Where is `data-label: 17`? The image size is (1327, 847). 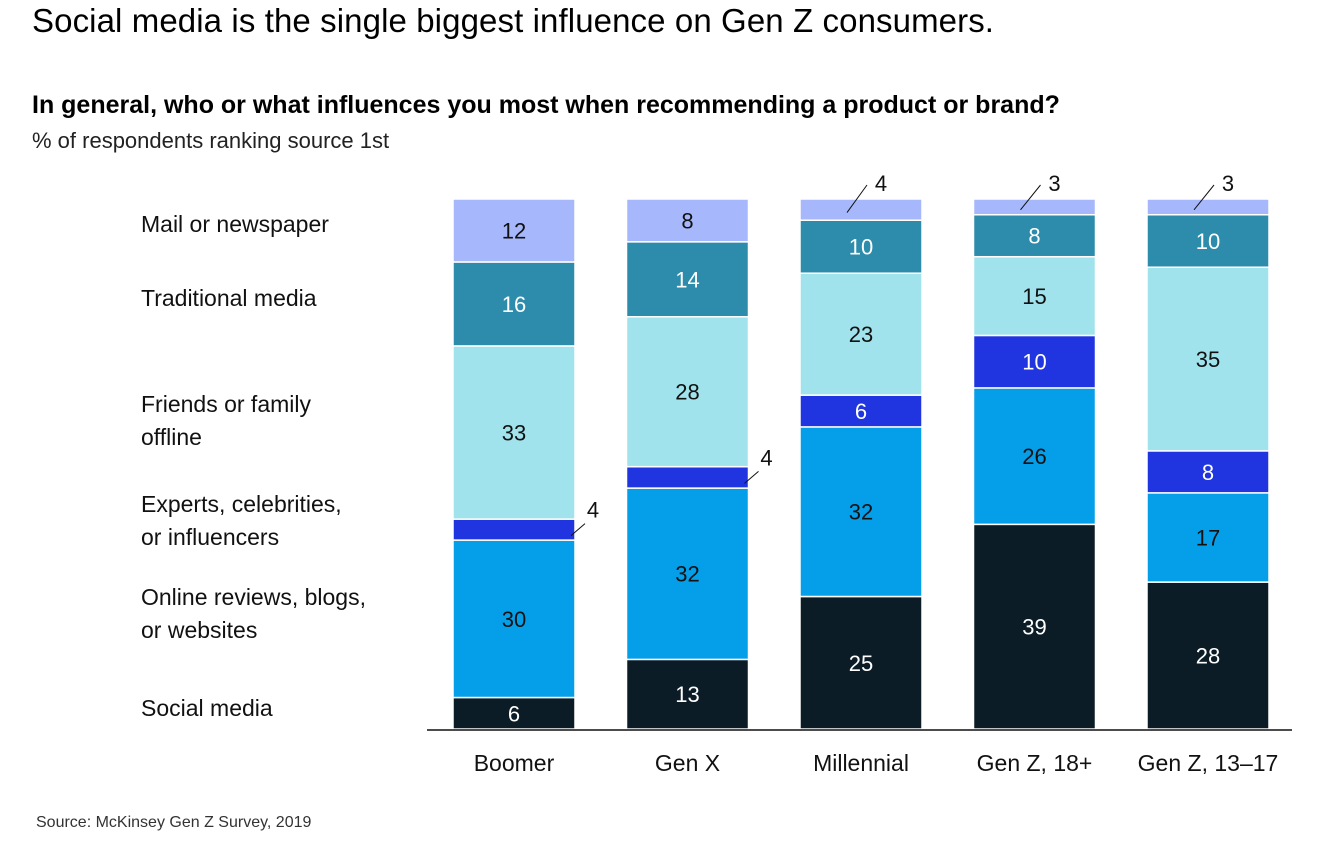 data-label: 17 is located at coordinates (1208, 537).